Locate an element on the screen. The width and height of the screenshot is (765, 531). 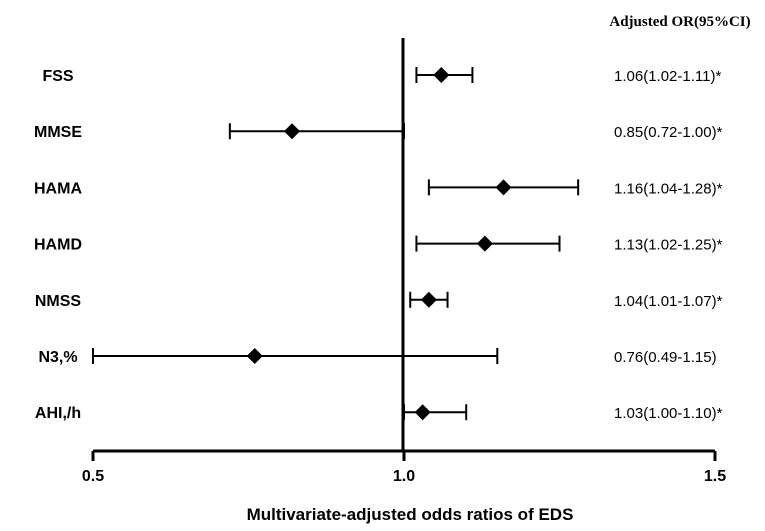
x-tick-label: 0.5 is located at coordinates (93, 476).